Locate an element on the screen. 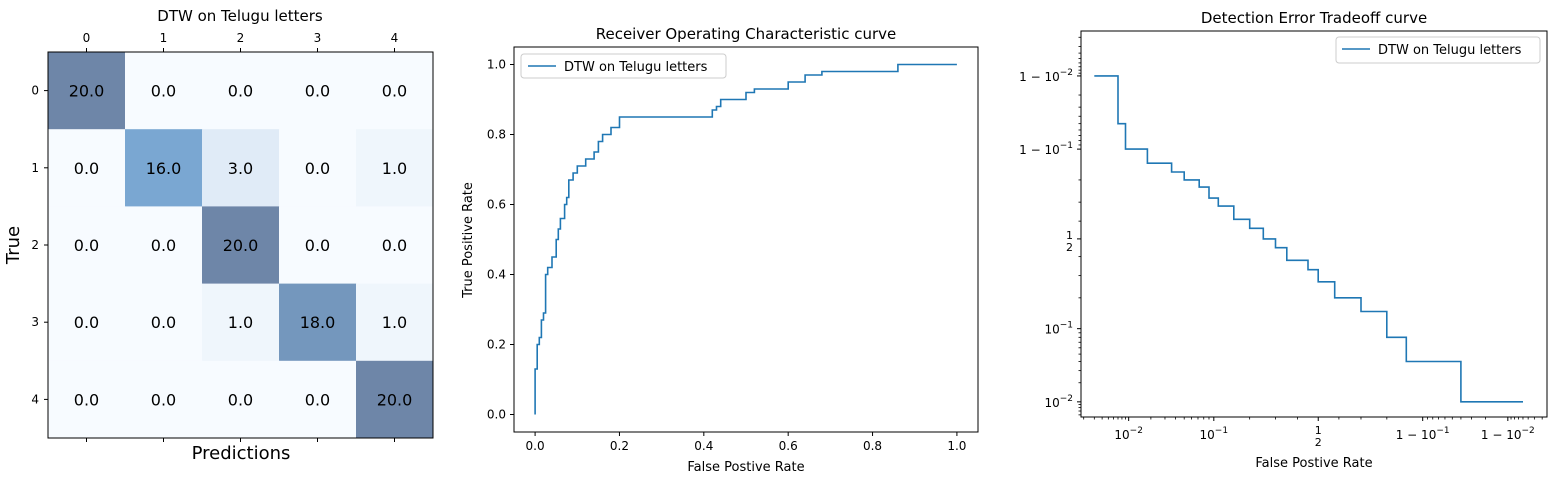 Image resolution: width=1566 pixels, height=484 pixels. roc-xlabel: False Postive Rate is located at coordinates (745, 467).